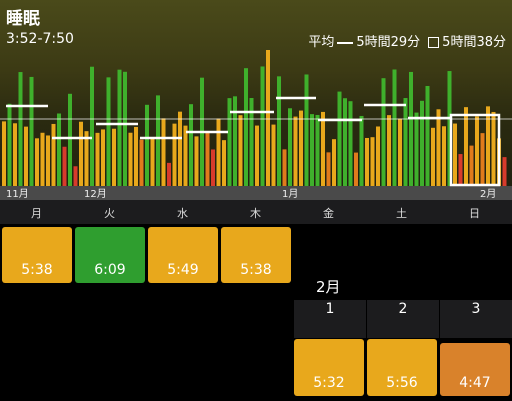  What do you see at coordinates (402, 367) in the screenshot?
I see `day-tile-feb-2: 5:56` at bounding box center [402, 367].